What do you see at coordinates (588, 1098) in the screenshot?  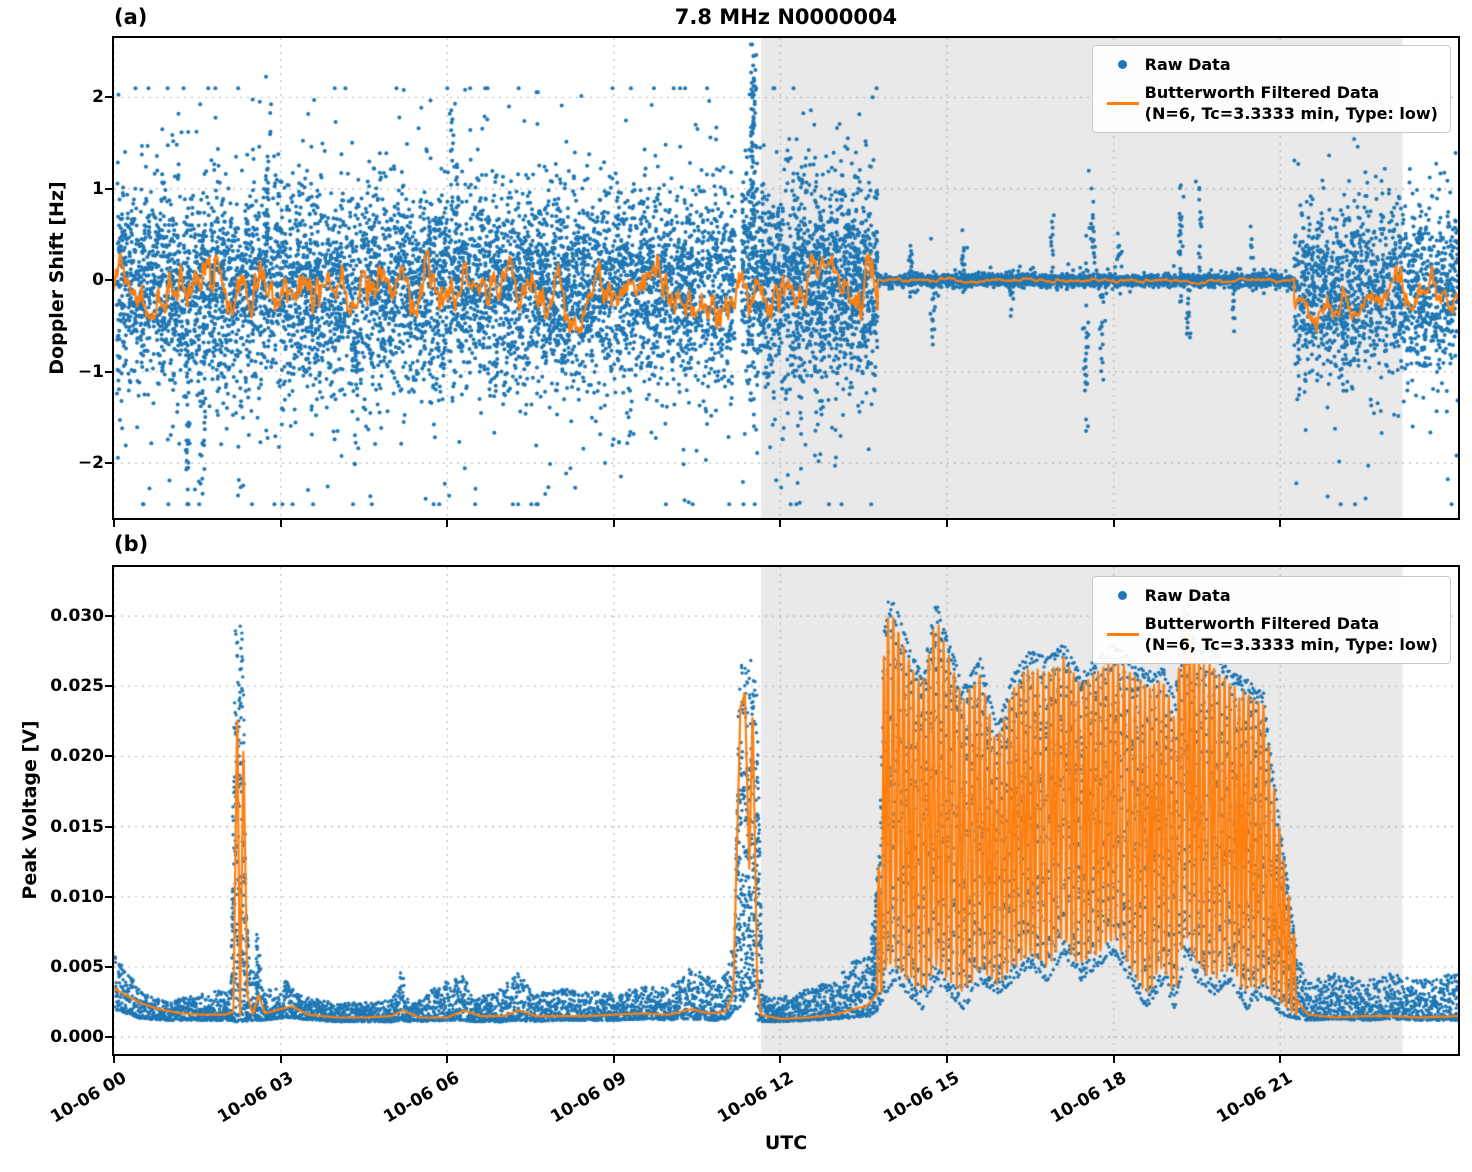 I see `x-tick-label: 10-06 09` at bounding box center [588, 1098].